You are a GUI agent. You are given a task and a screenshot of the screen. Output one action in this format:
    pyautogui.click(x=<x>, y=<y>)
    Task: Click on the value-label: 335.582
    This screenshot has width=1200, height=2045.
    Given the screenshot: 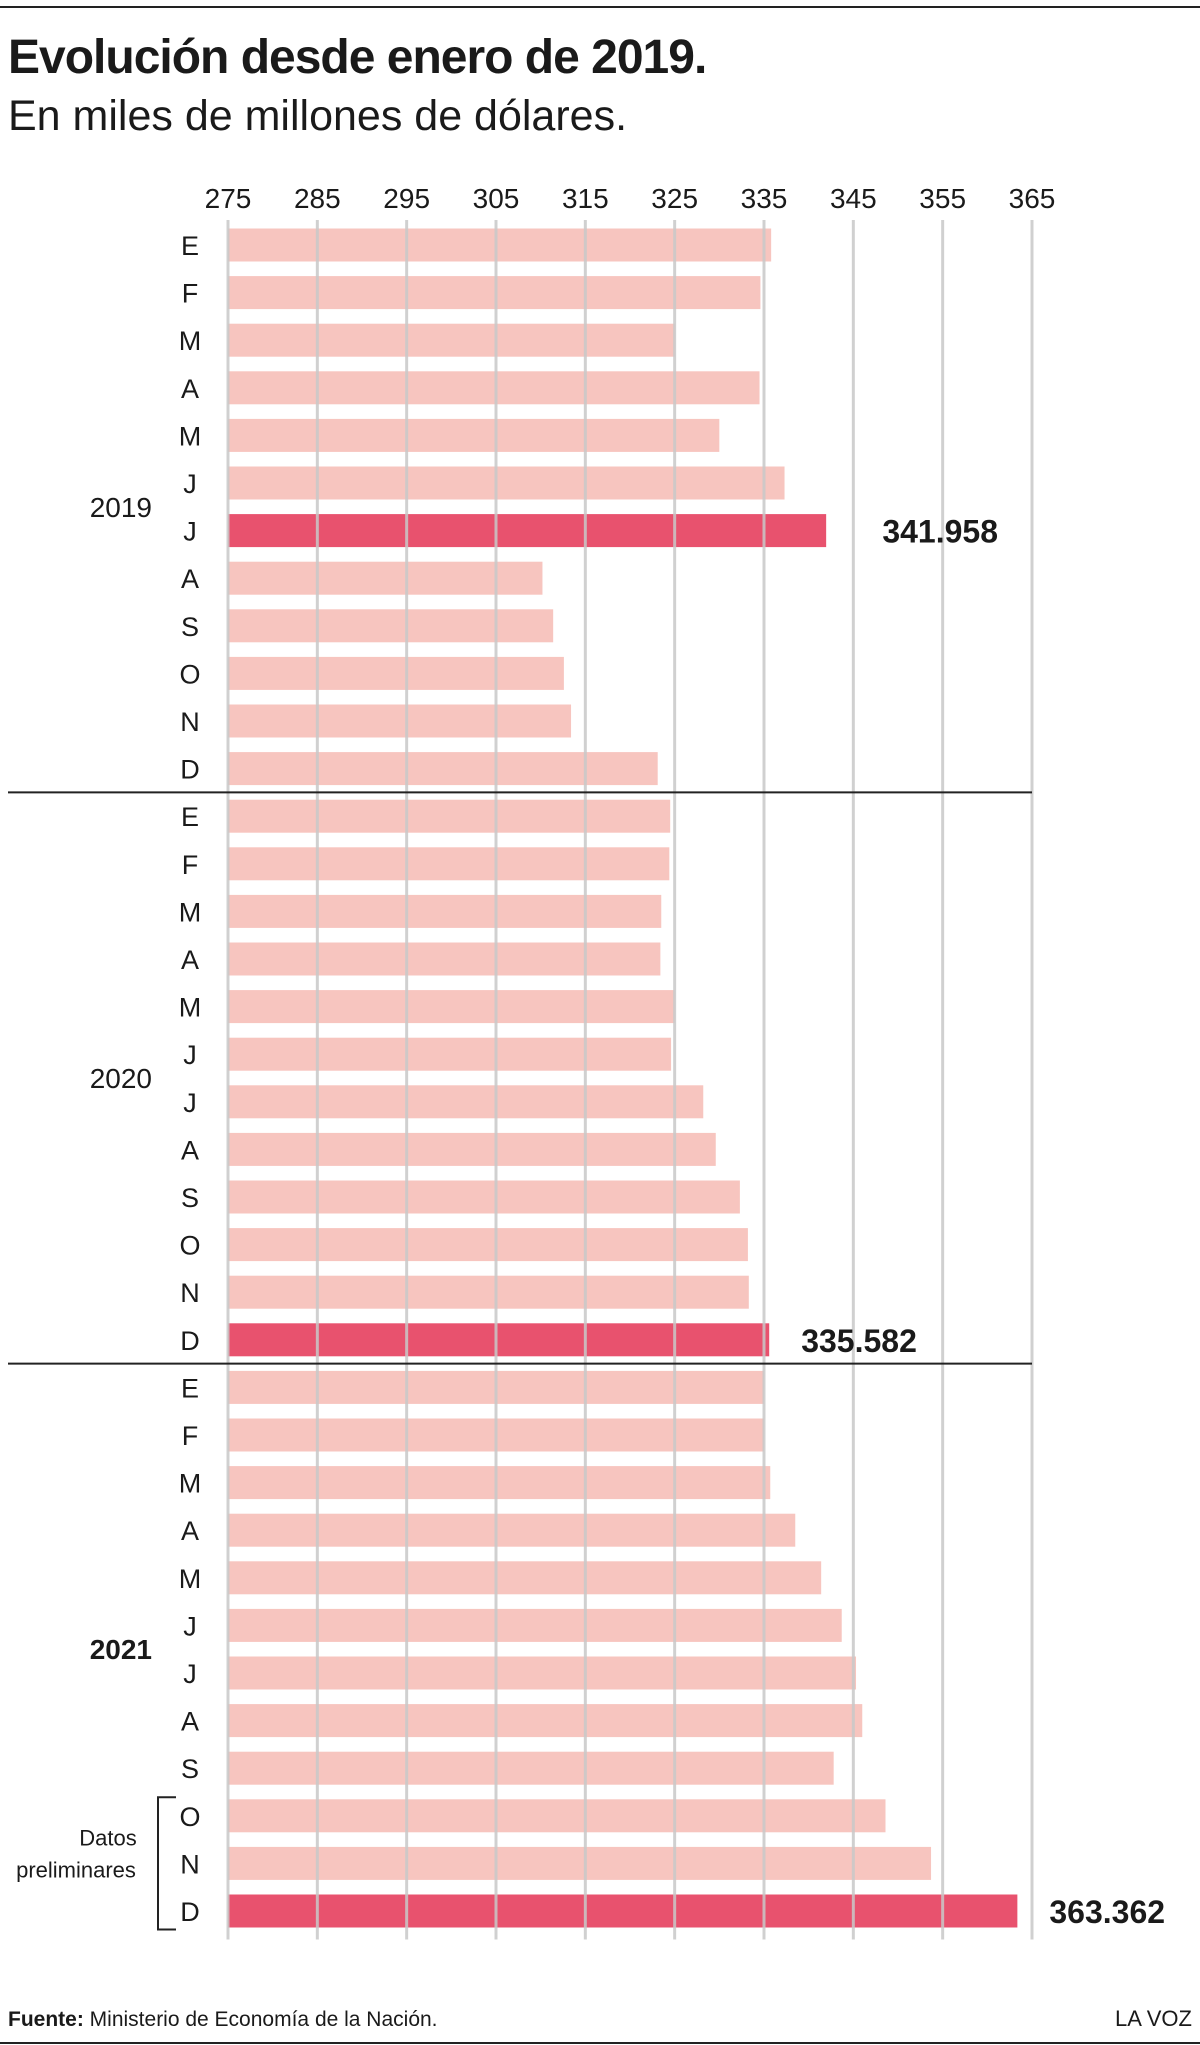 What is the action you would take?
    pyautogui.click(x=859, y=1341)
    